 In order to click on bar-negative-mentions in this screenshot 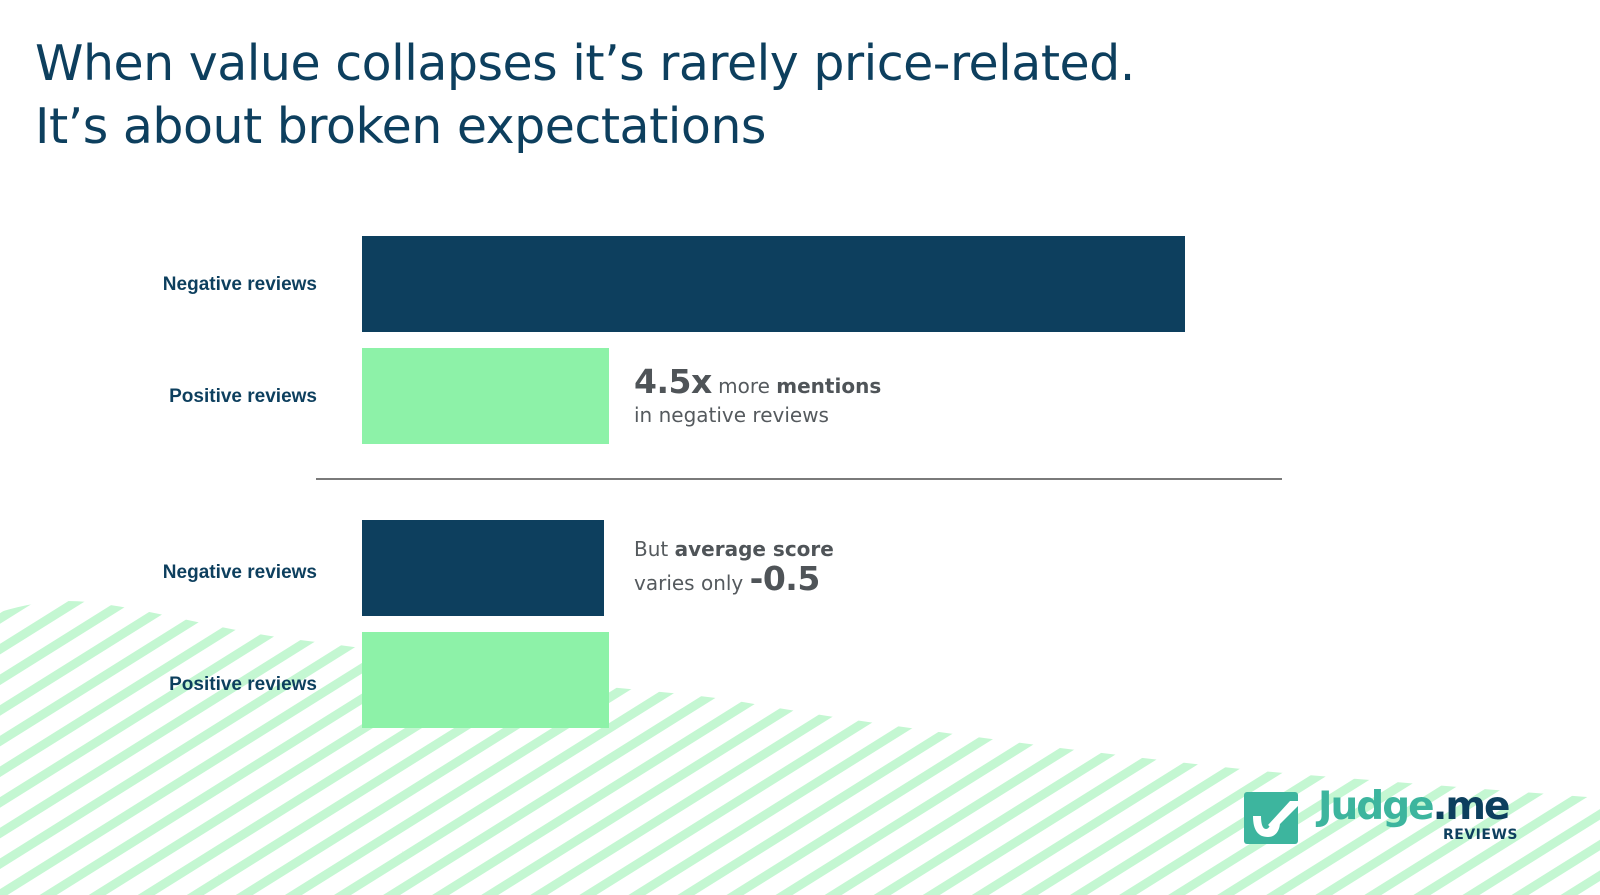, I will do `click(773, 284)`.